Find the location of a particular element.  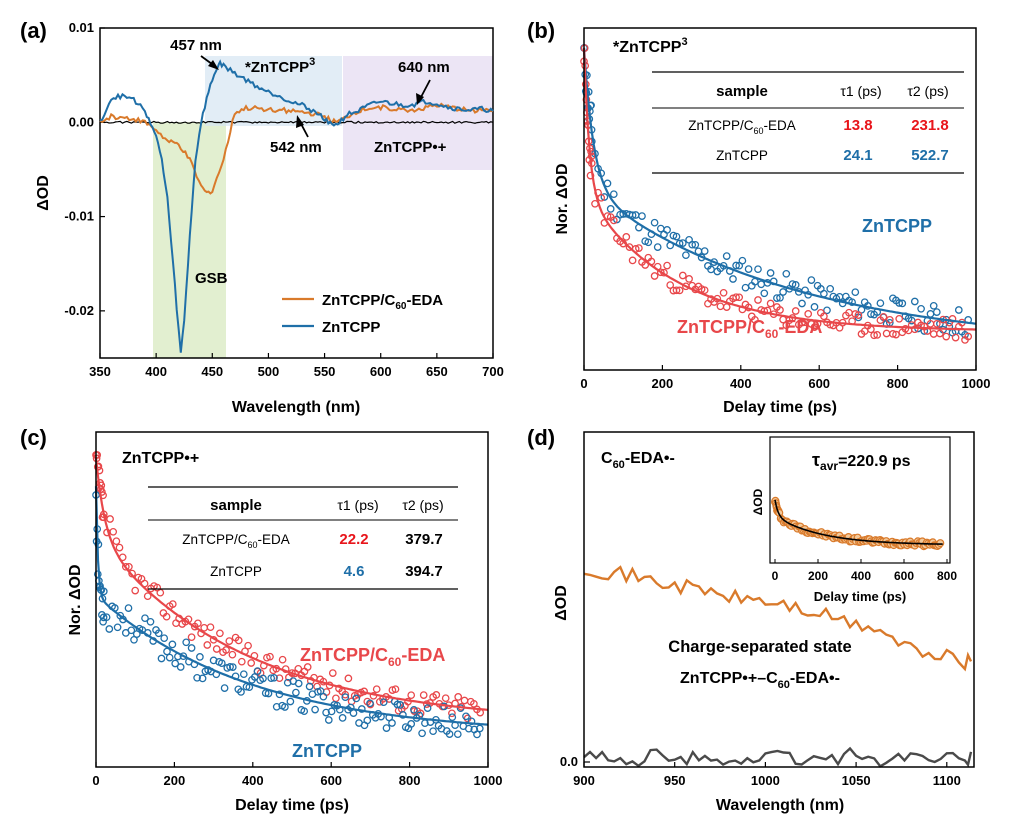

panel-b-fit-zntcpp is located at coordinates (779, 186).